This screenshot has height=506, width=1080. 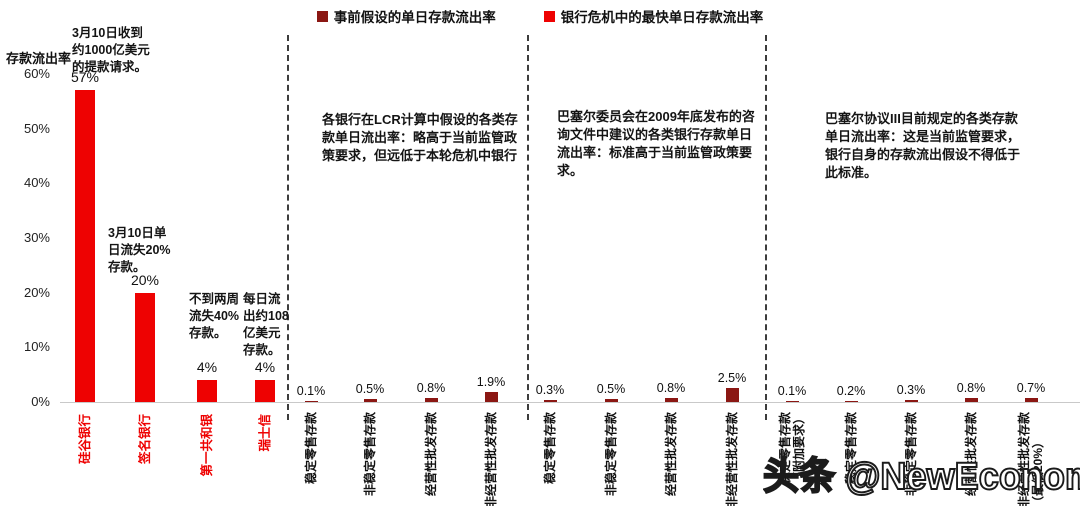 What do you see at coordinates (145, 279) in the screenshot?
I see `bar-value-label: 20%` at bounding box center [145, 279].